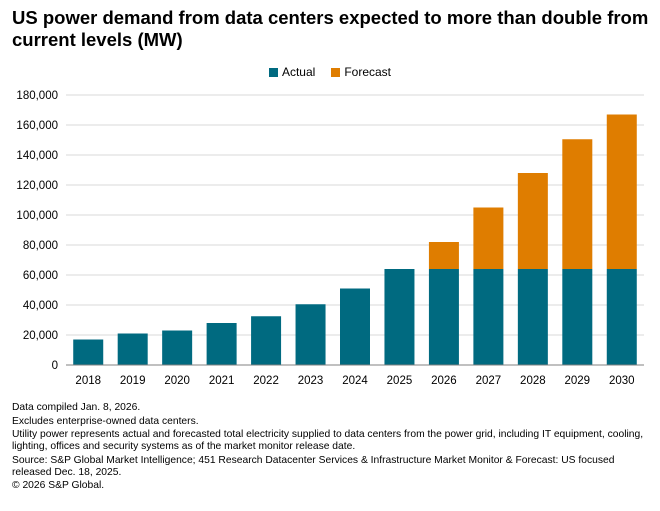  What do you see at coordinates (76, 407) in the screenshot?
I see `note-compiled: Data compiled Jan. 8, 2026.` at bounding box center [76, 407].